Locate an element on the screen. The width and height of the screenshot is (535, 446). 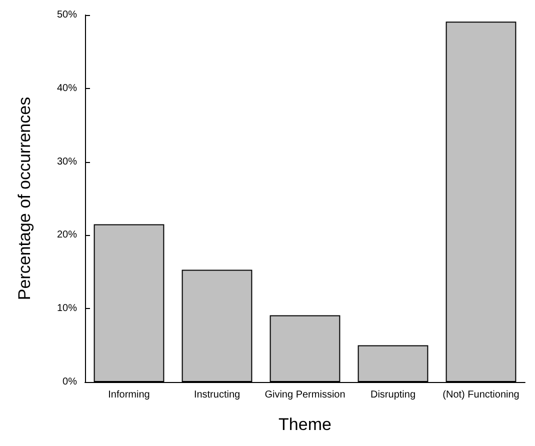
x-tick-label: Instructing is located at coordinates (217, 395).